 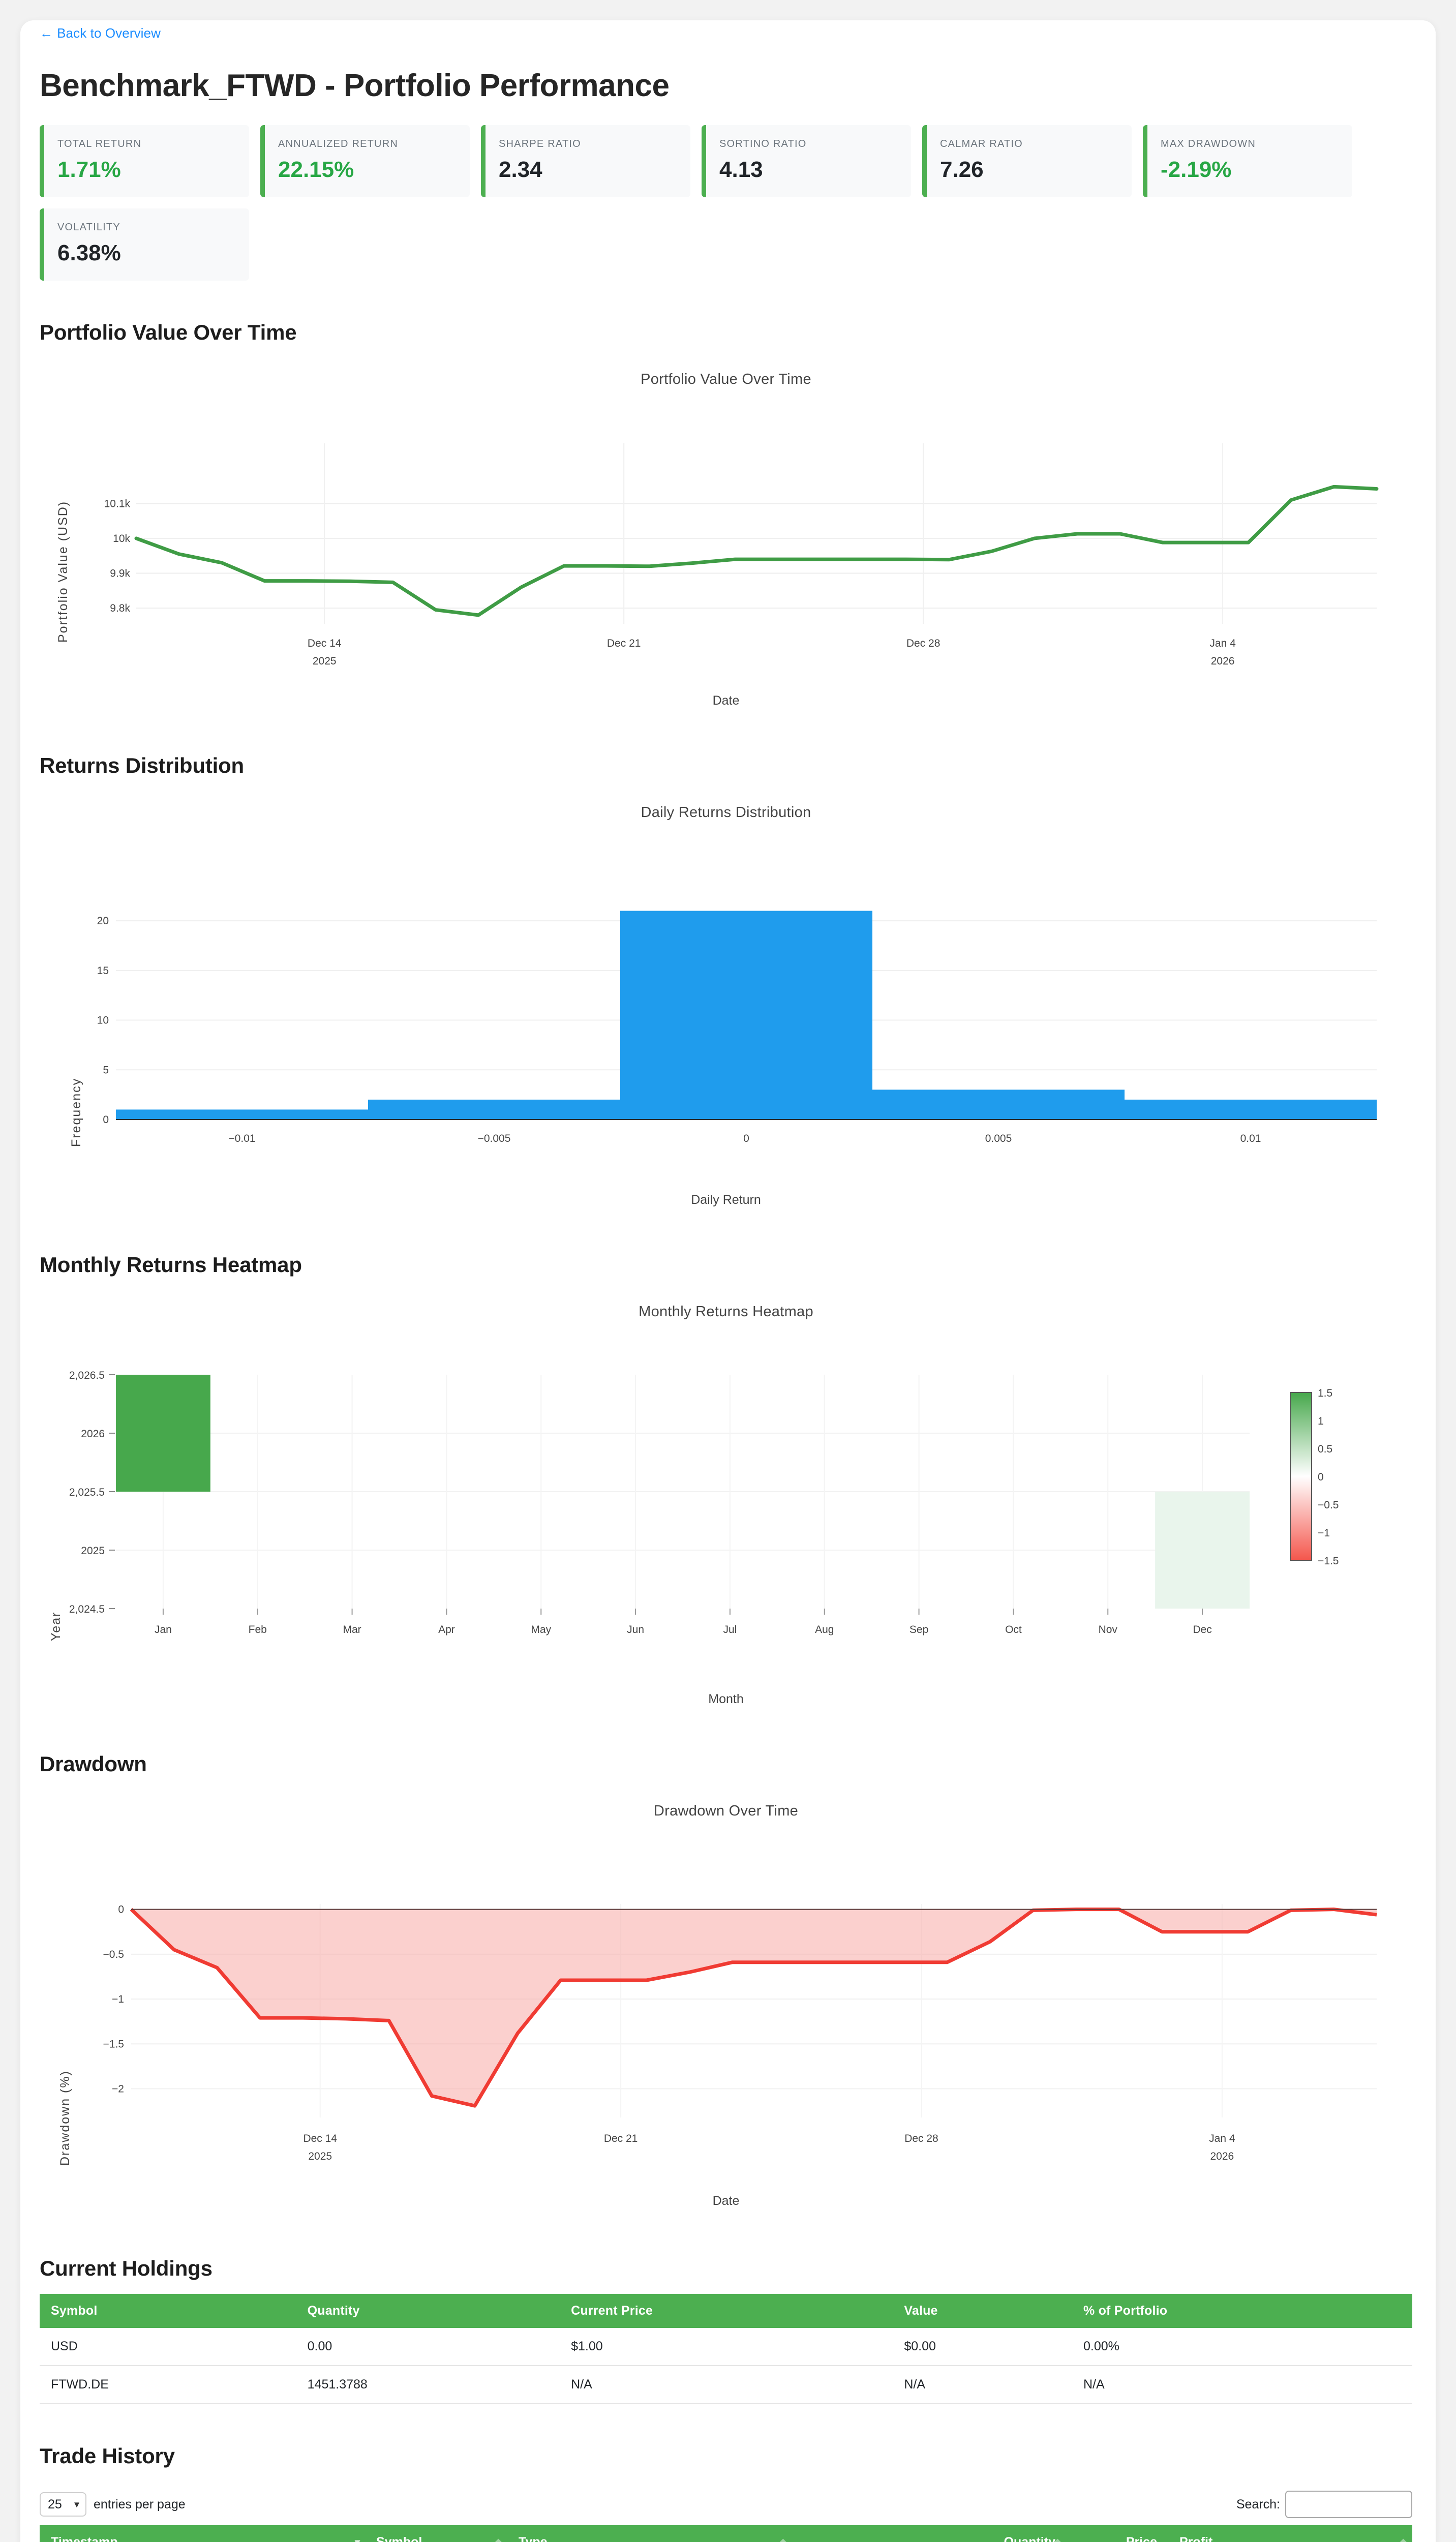 I want to click on column-header-current-price: Current Price, so click(x=726, y=2311).